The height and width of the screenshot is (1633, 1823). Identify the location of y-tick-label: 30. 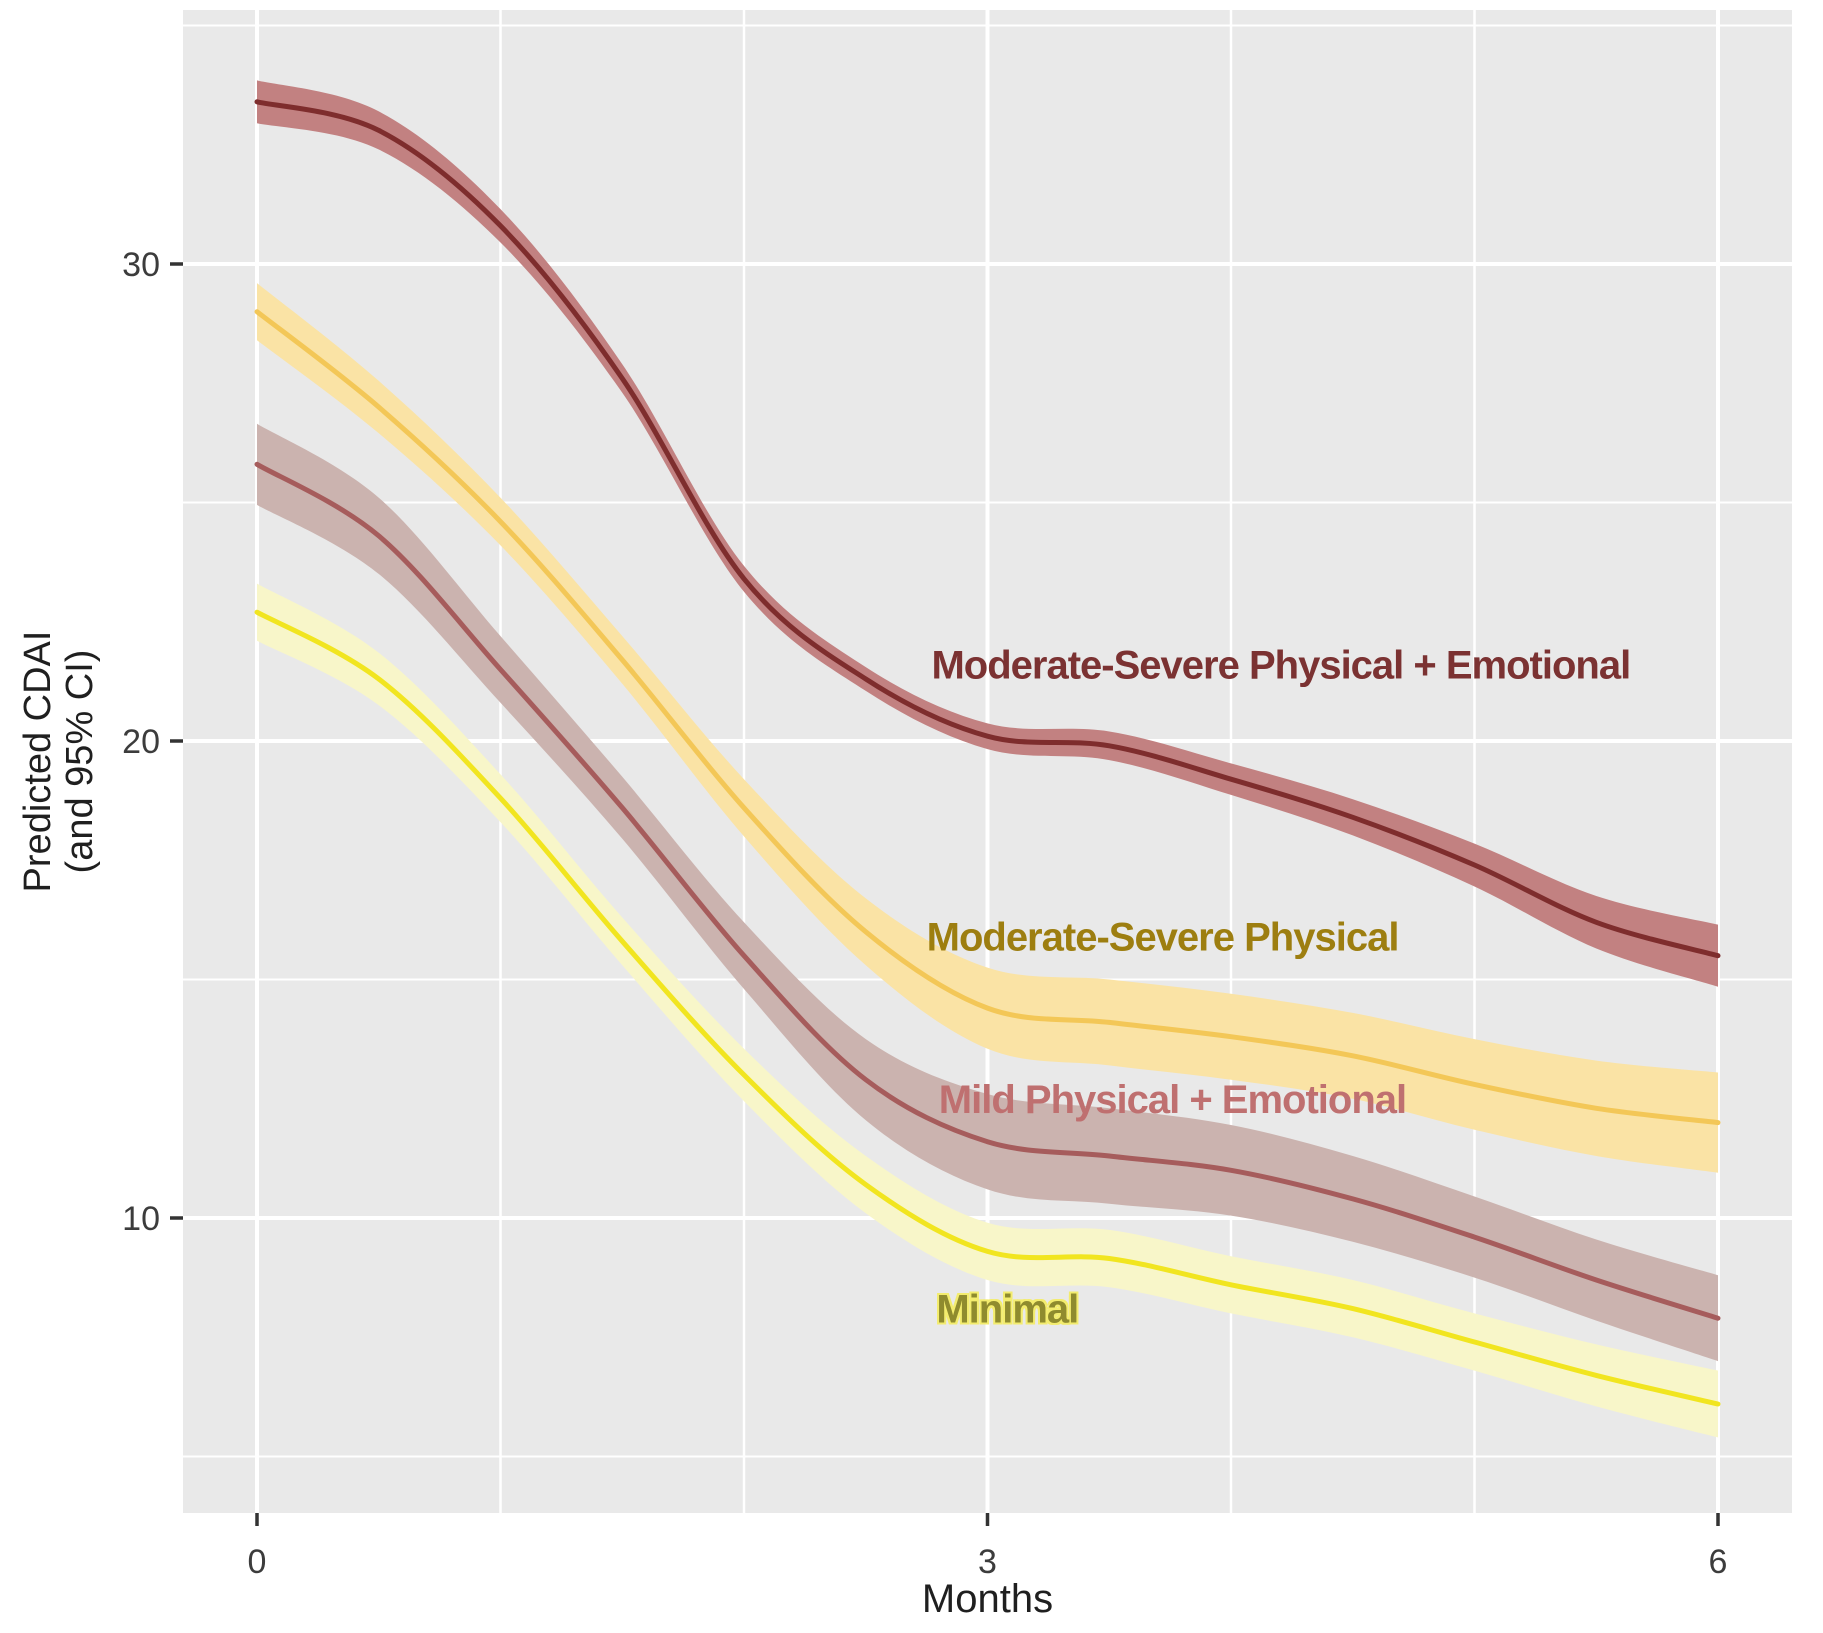
(141, 265).